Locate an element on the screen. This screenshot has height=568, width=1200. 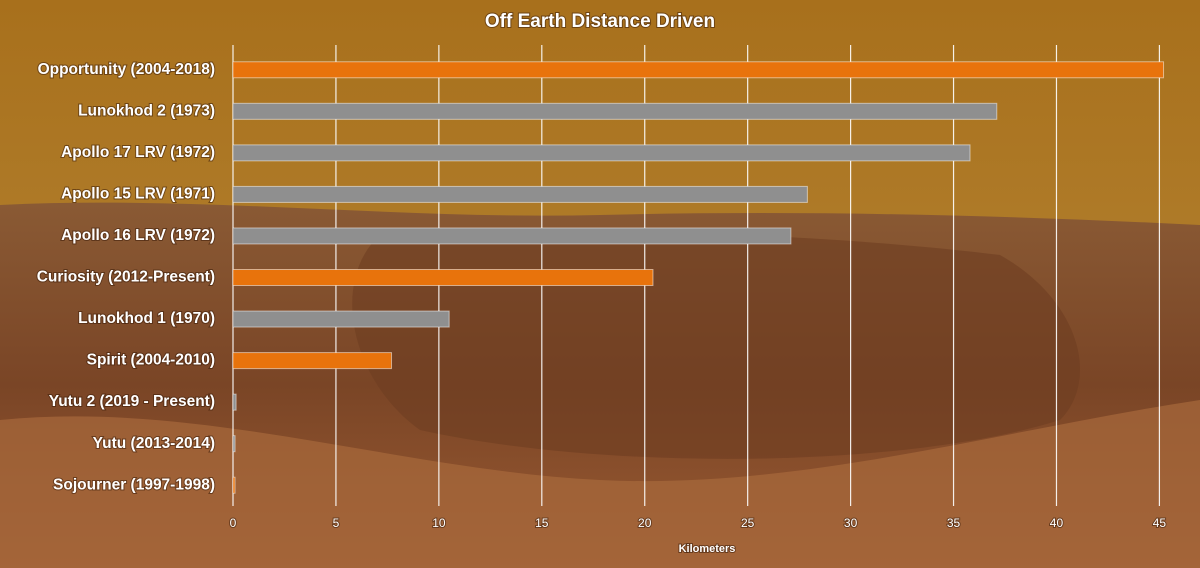
y-tick-label: Sojourner (1997-1998) is located at coordinates (134, 484).